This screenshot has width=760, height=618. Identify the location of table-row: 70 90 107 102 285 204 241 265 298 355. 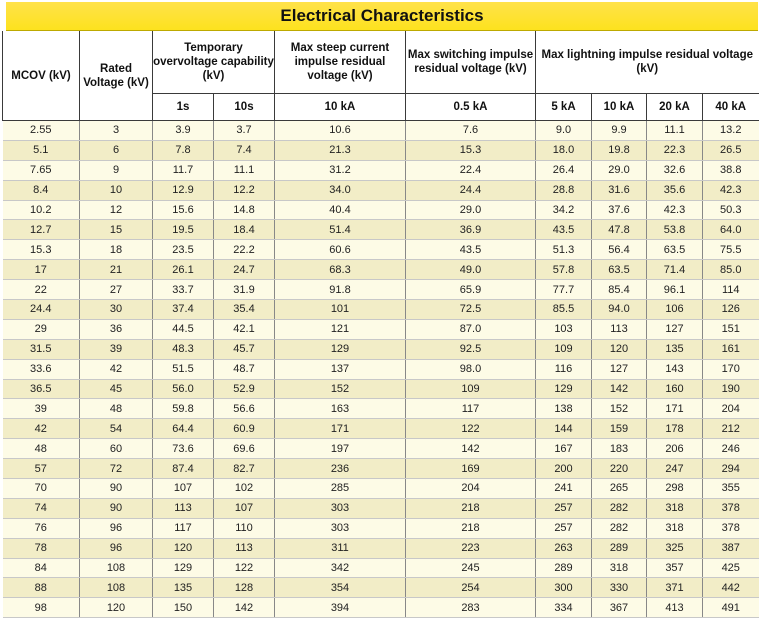
(380, 488).